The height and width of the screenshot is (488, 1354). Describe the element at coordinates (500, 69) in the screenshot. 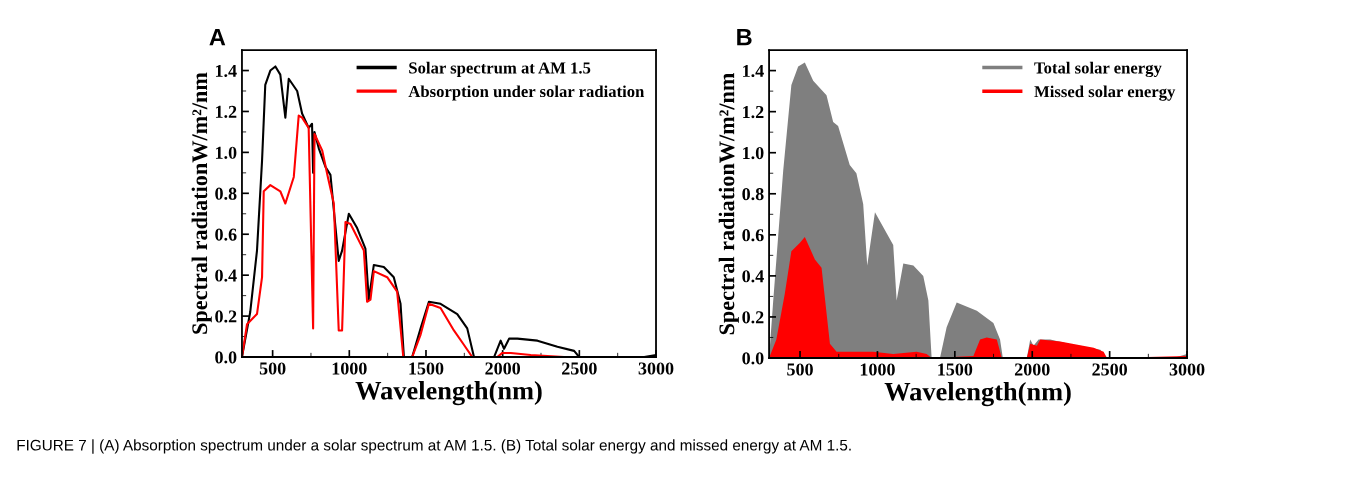

I see `legend-label: Solar spectrum at AM 1.5` at that location.